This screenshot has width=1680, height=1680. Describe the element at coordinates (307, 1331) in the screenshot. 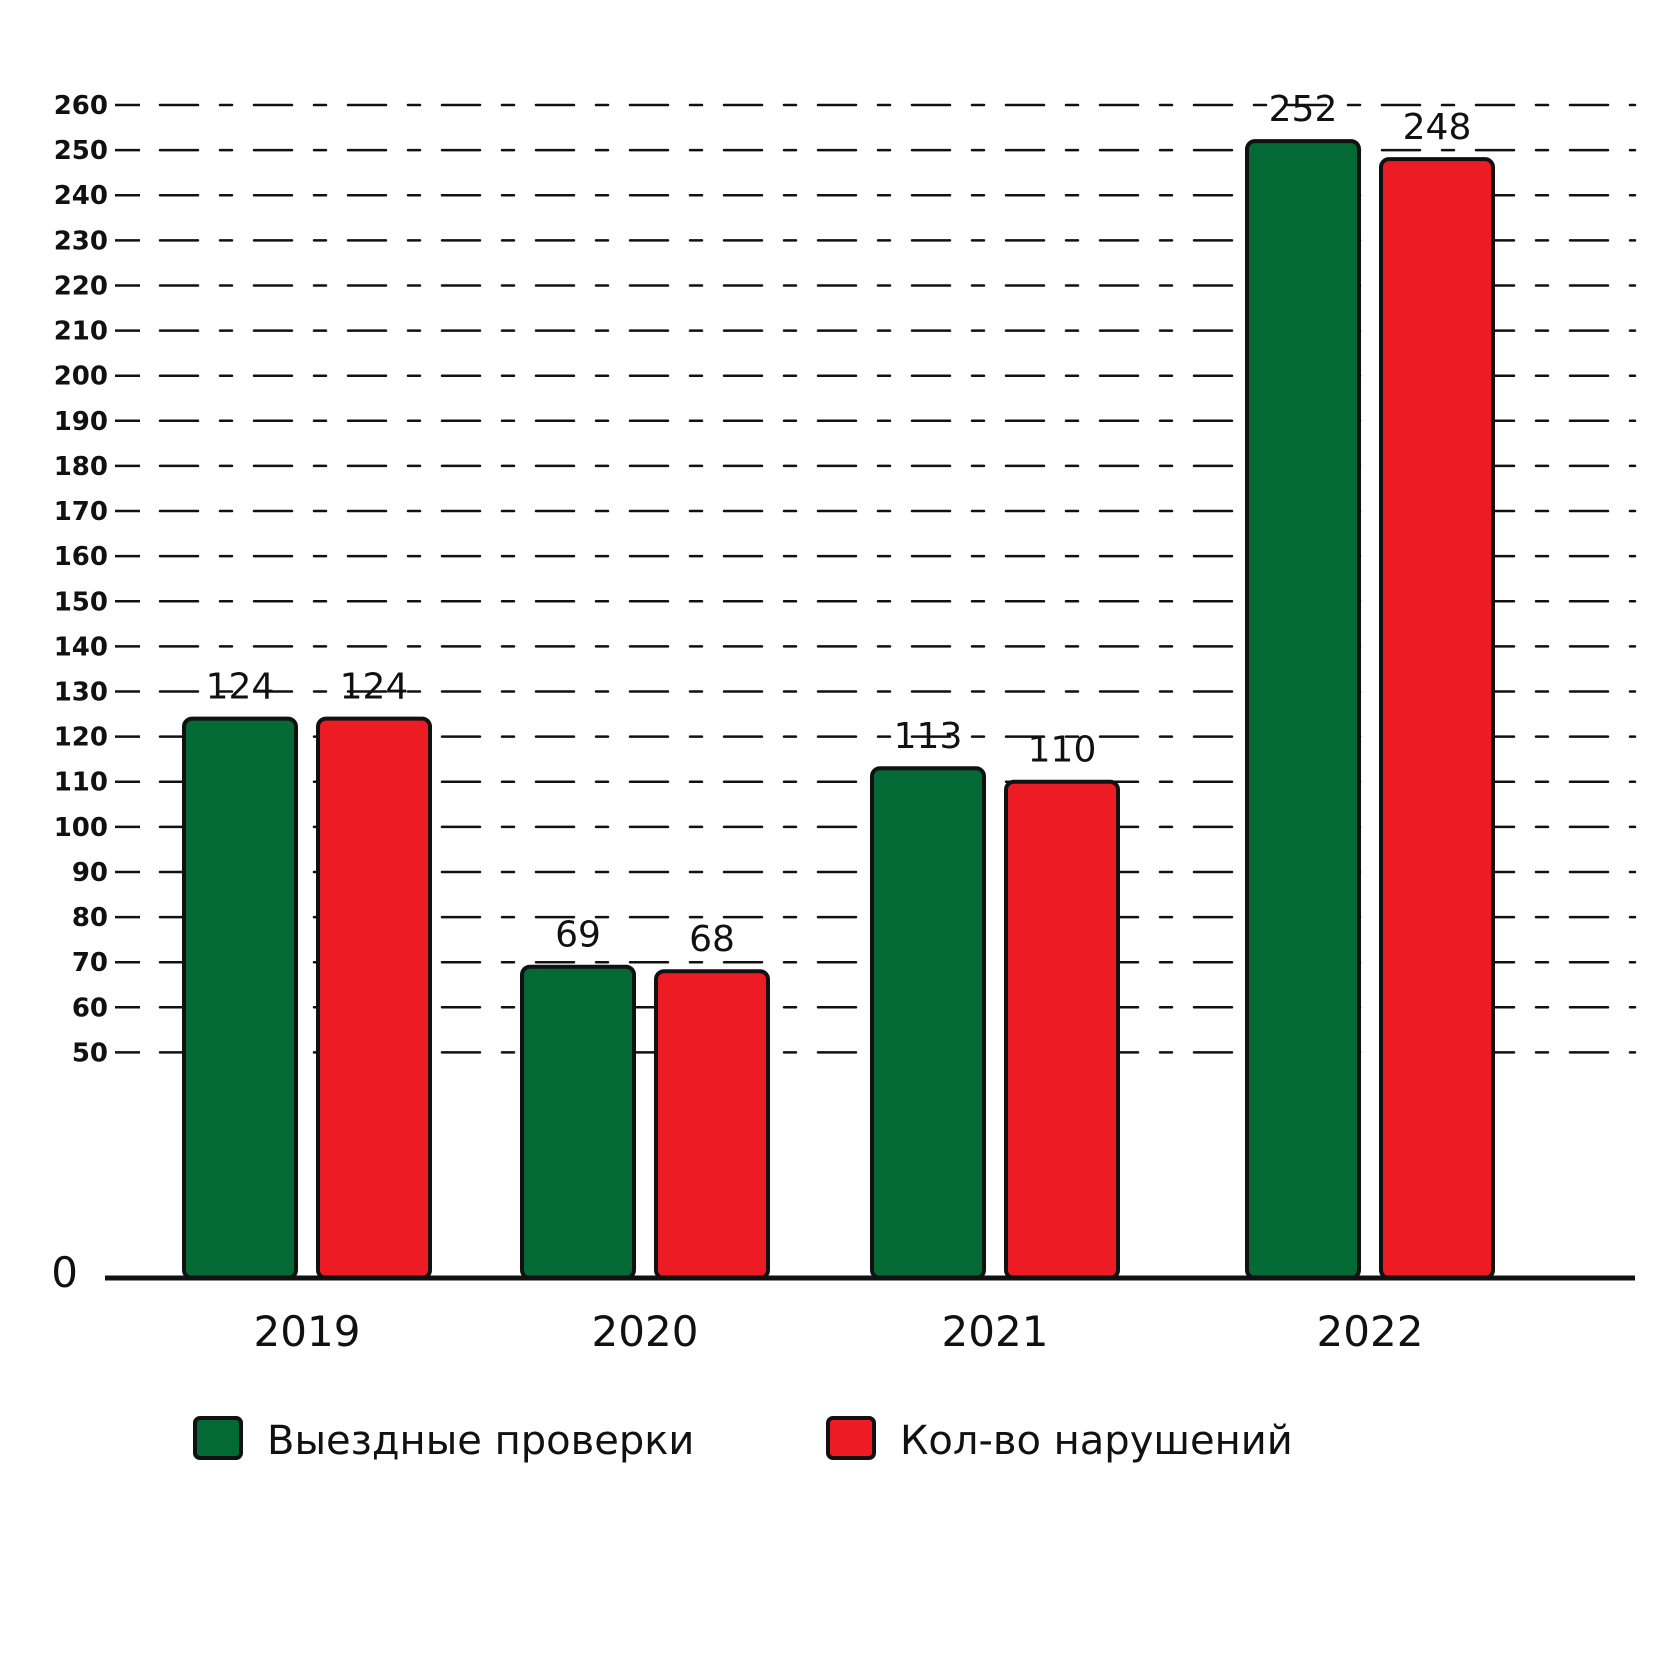

I see `x-category-label: 2019` at that location.